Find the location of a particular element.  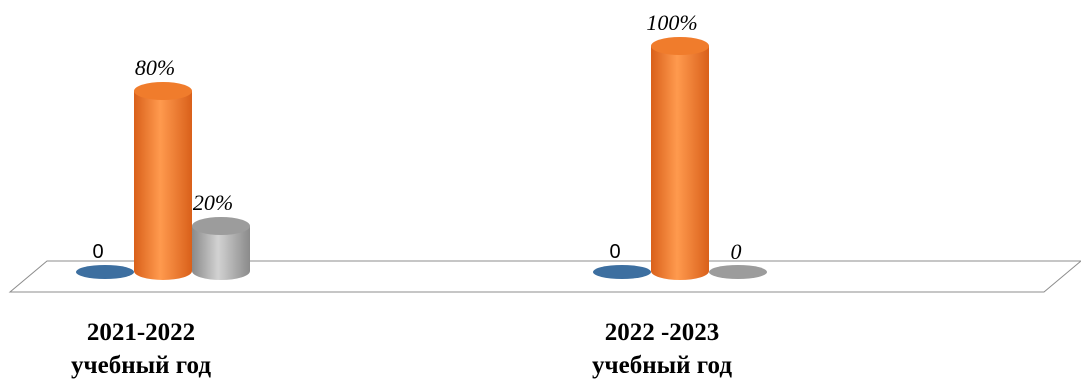

bar-zero-disk-s0-c1 is located at coordinates (622, 272).